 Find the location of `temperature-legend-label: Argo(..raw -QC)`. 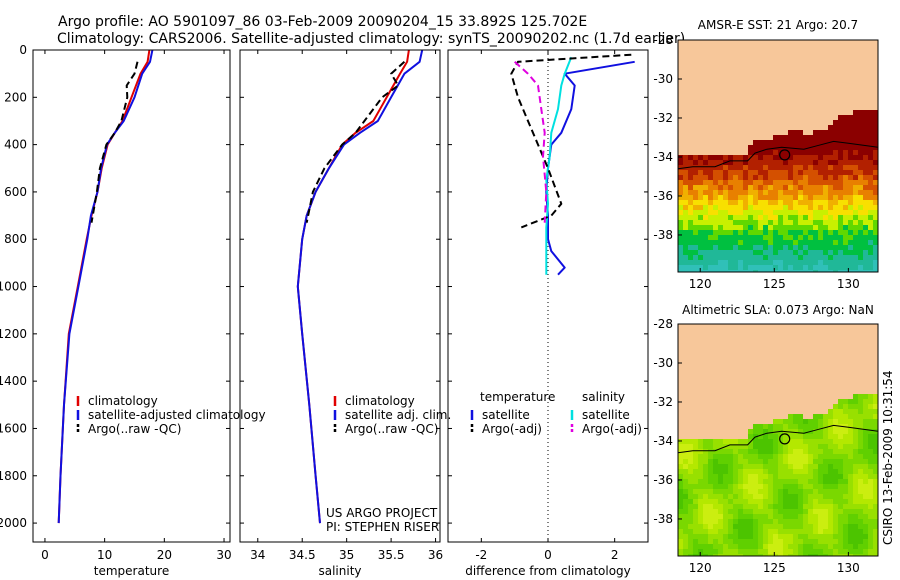

temperature-legend-label: Argo(..raw -QC) is located at coordinates (134, 429).